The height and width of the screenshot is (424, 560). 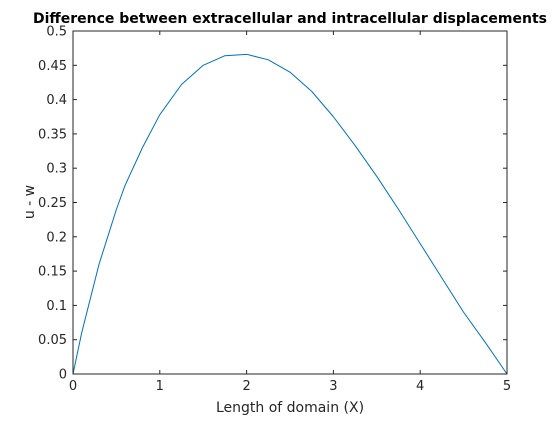 What do you see at coordinates (56, 100) in the screenshot?
I see `y-tick-label: 0.4` at bounding box center [56, 100].